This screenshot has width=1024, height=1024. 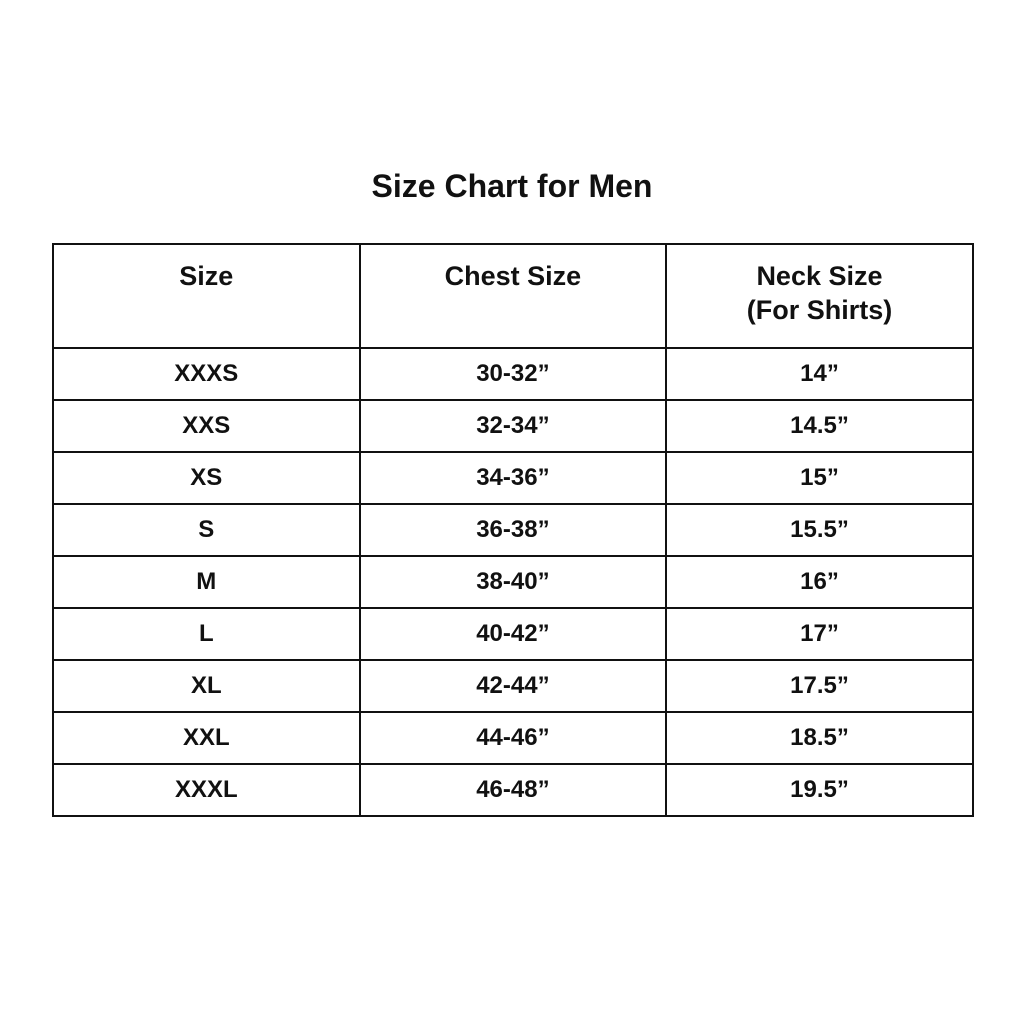 What do you see at coordinates (819, 790) in the screenshot?
I see `neck-size-cell: 19.5”` at bounding box center [819, 790].